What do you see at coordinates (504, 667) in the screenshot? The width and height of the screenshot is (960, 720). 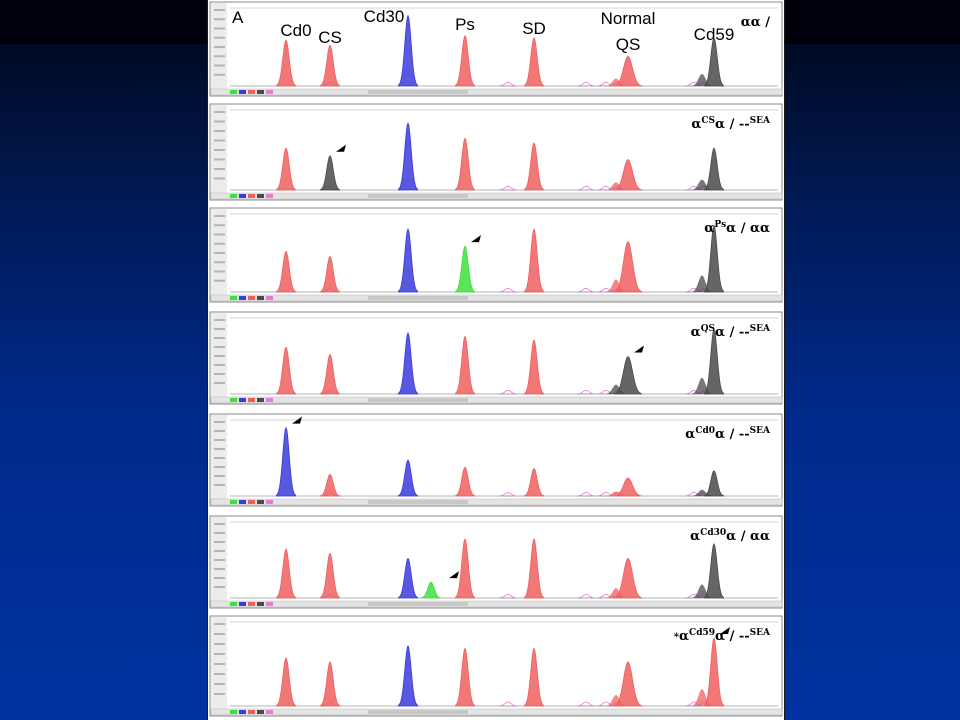 I see `trace-series-7: *αCd59α / --SEA` at bounding box center [504, 667].